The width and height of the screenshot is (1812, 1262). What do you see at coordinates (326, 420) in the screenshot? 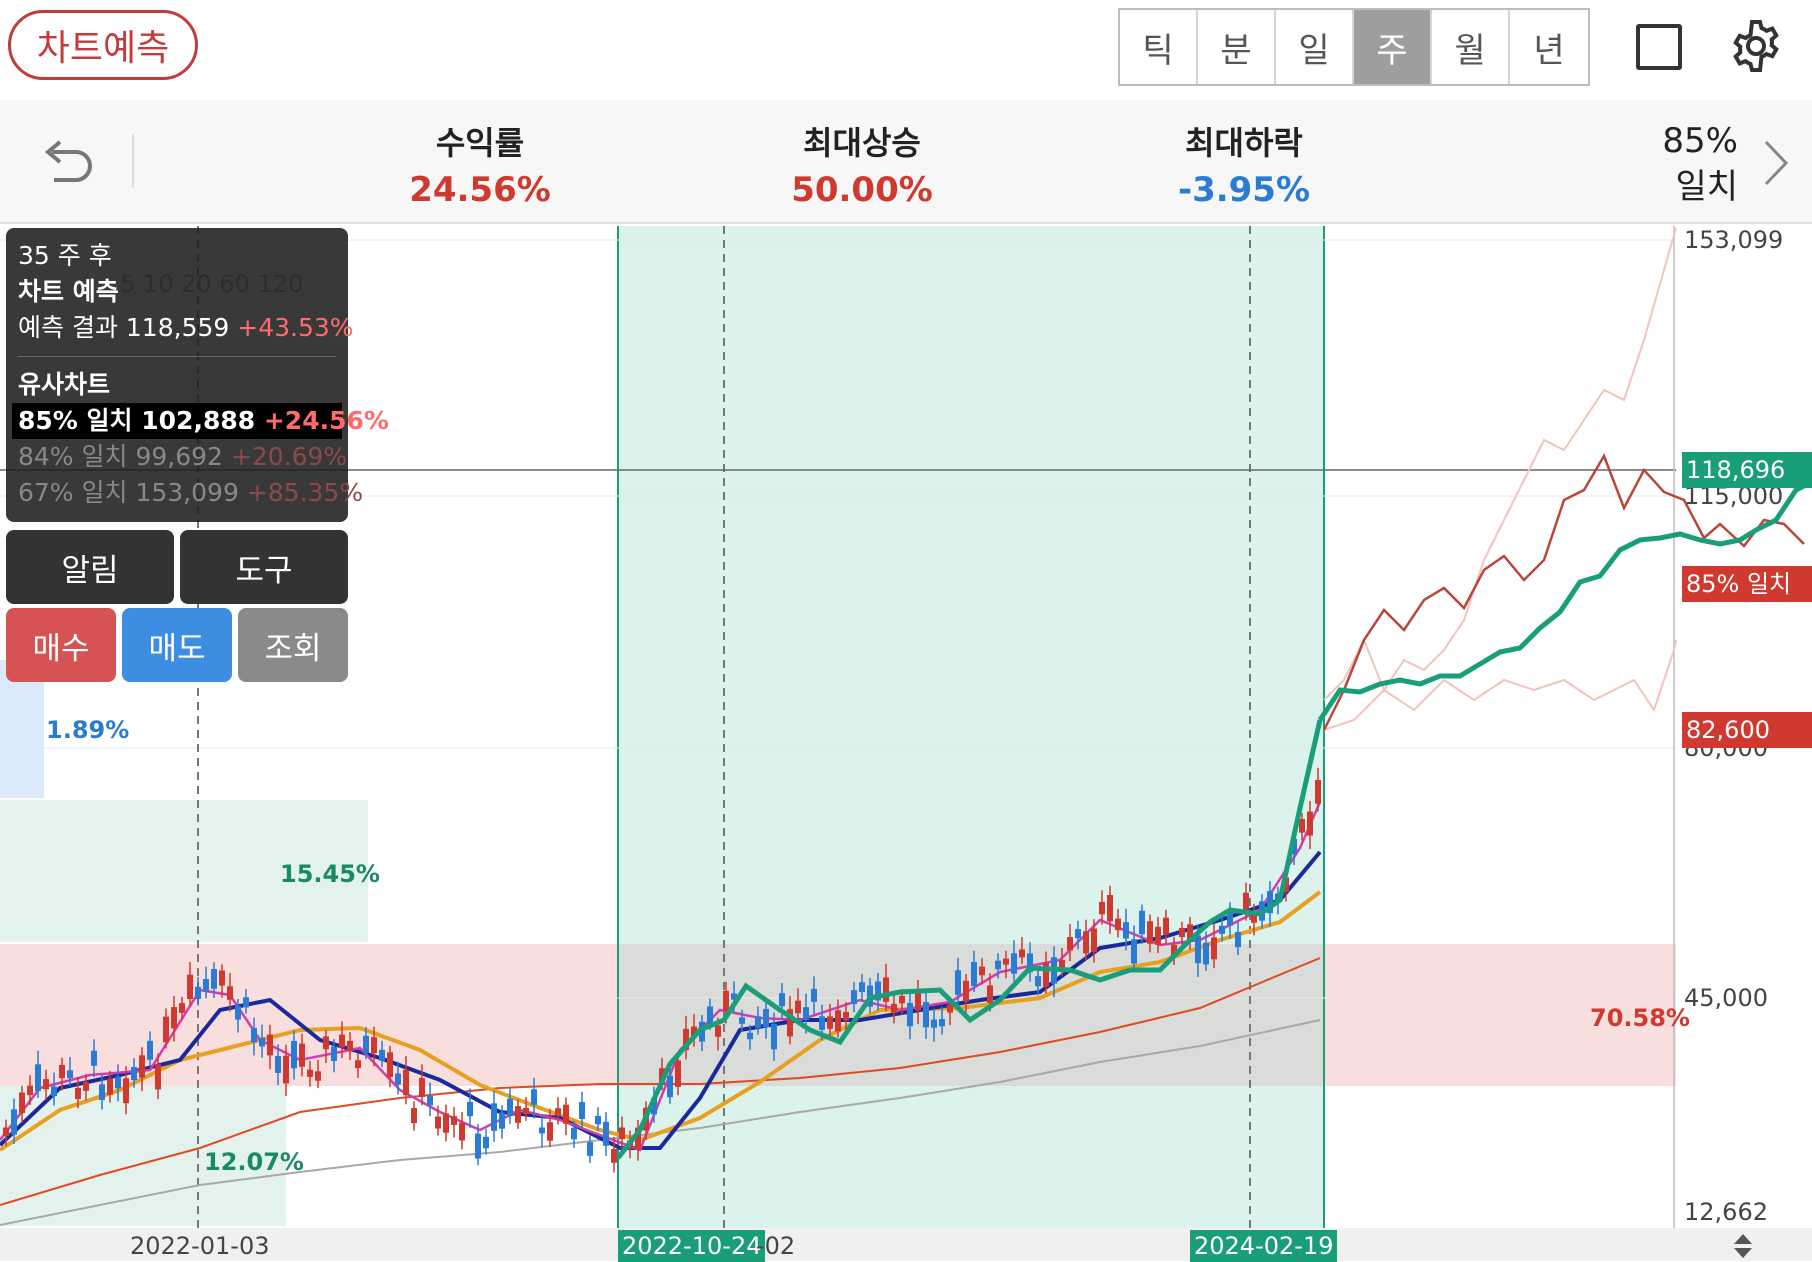
I see `similar-85-change: +24.56%` at bounding box center [326, 420].